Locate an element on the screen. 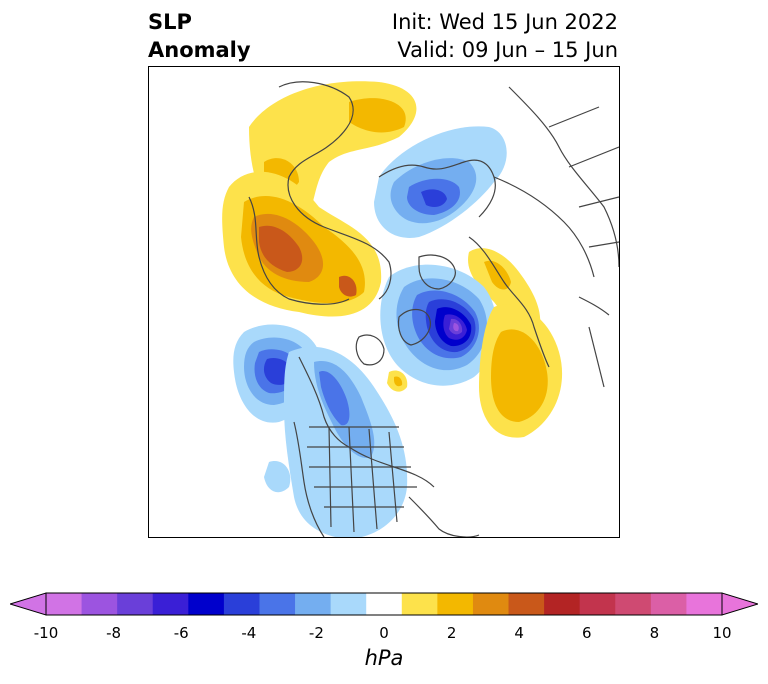  high-anomaly-russia is located at coordinates (302, 244).